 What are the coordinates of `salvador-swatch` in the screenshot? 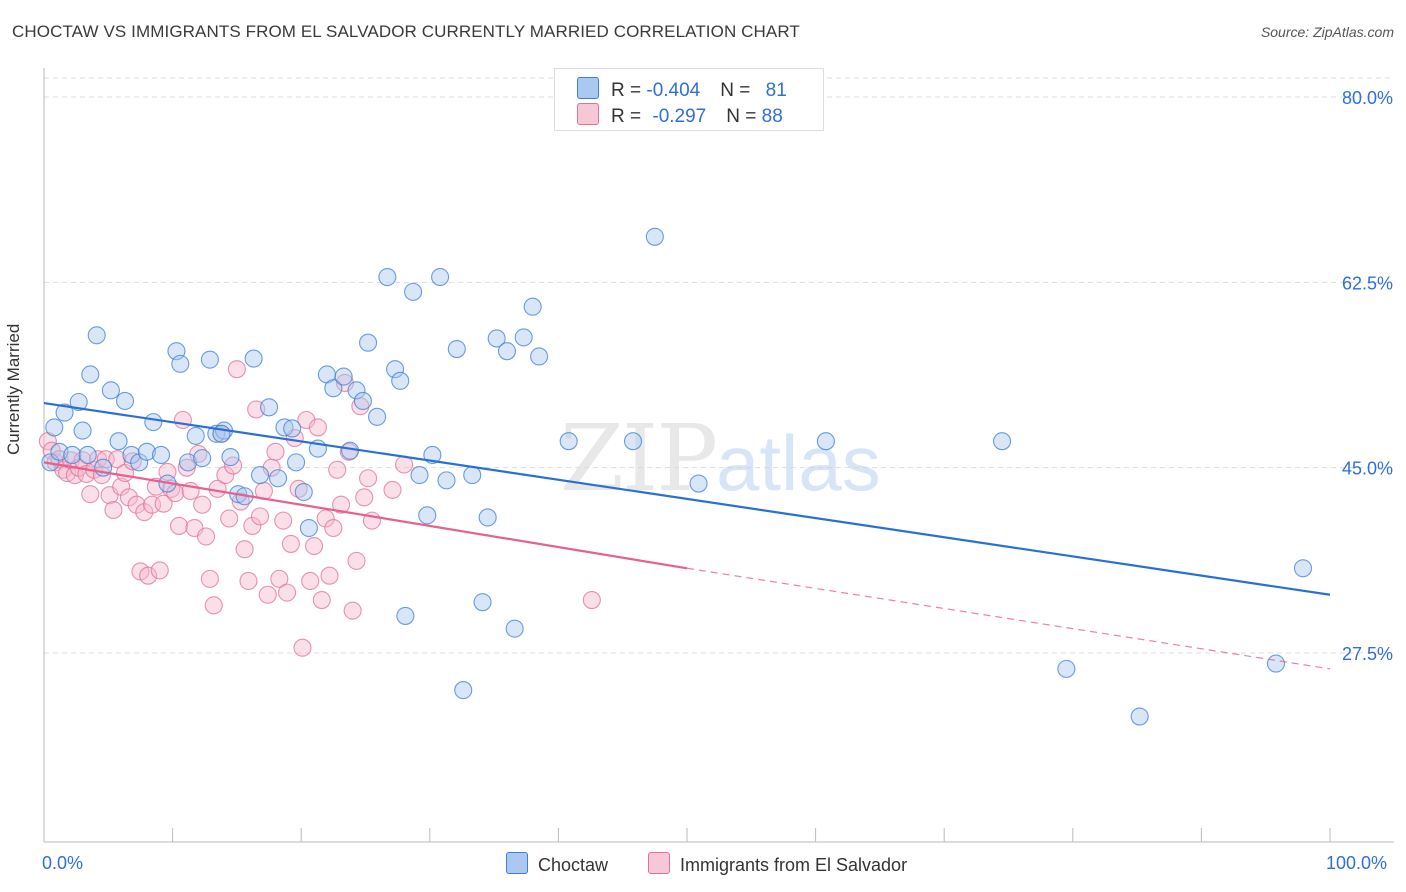 It's located at (659, 863).